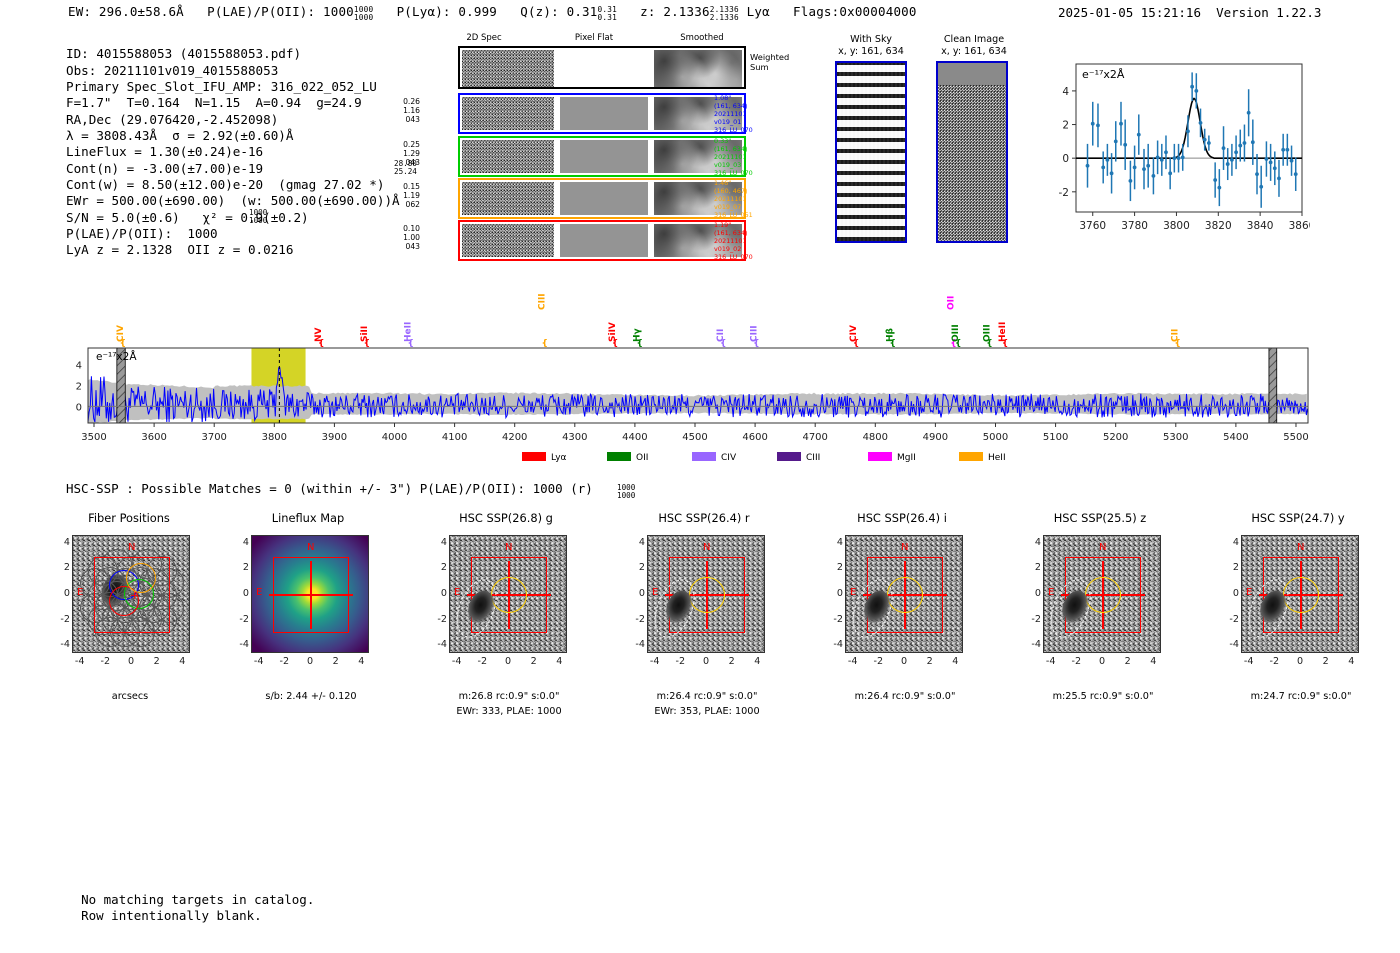 Image resolution: width=1400 pixels, height=953 pixels. What do you see at coordinates (132, 547) in the screenshot?
I see `compass-north-label: N` at bounding box center [132, 547].